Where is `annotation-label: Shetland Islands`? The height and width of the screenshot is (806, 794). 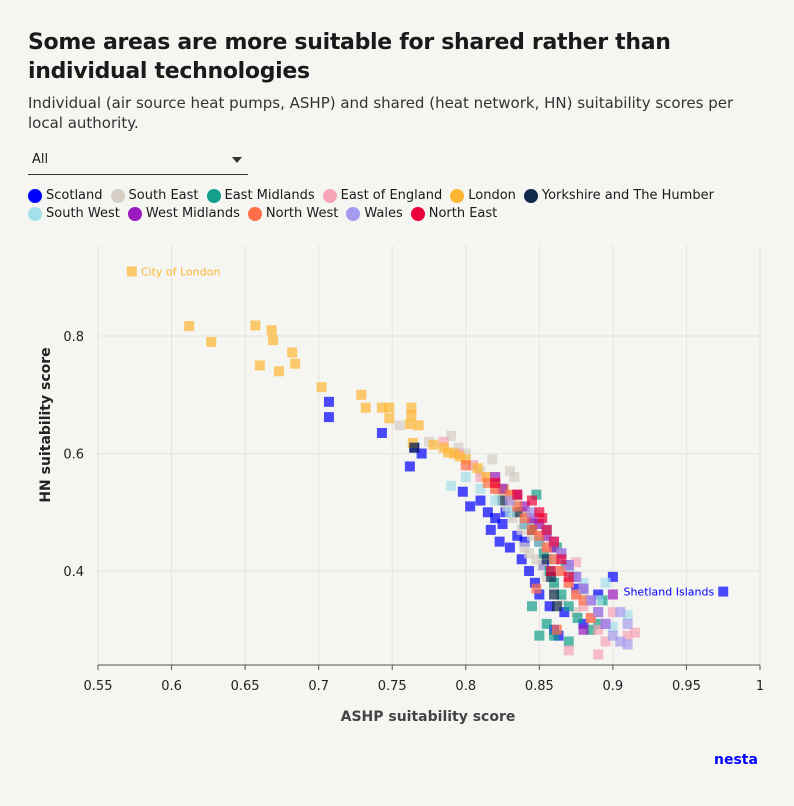 annotation-label: Shetland Islands is located at coordinates (668, 592).